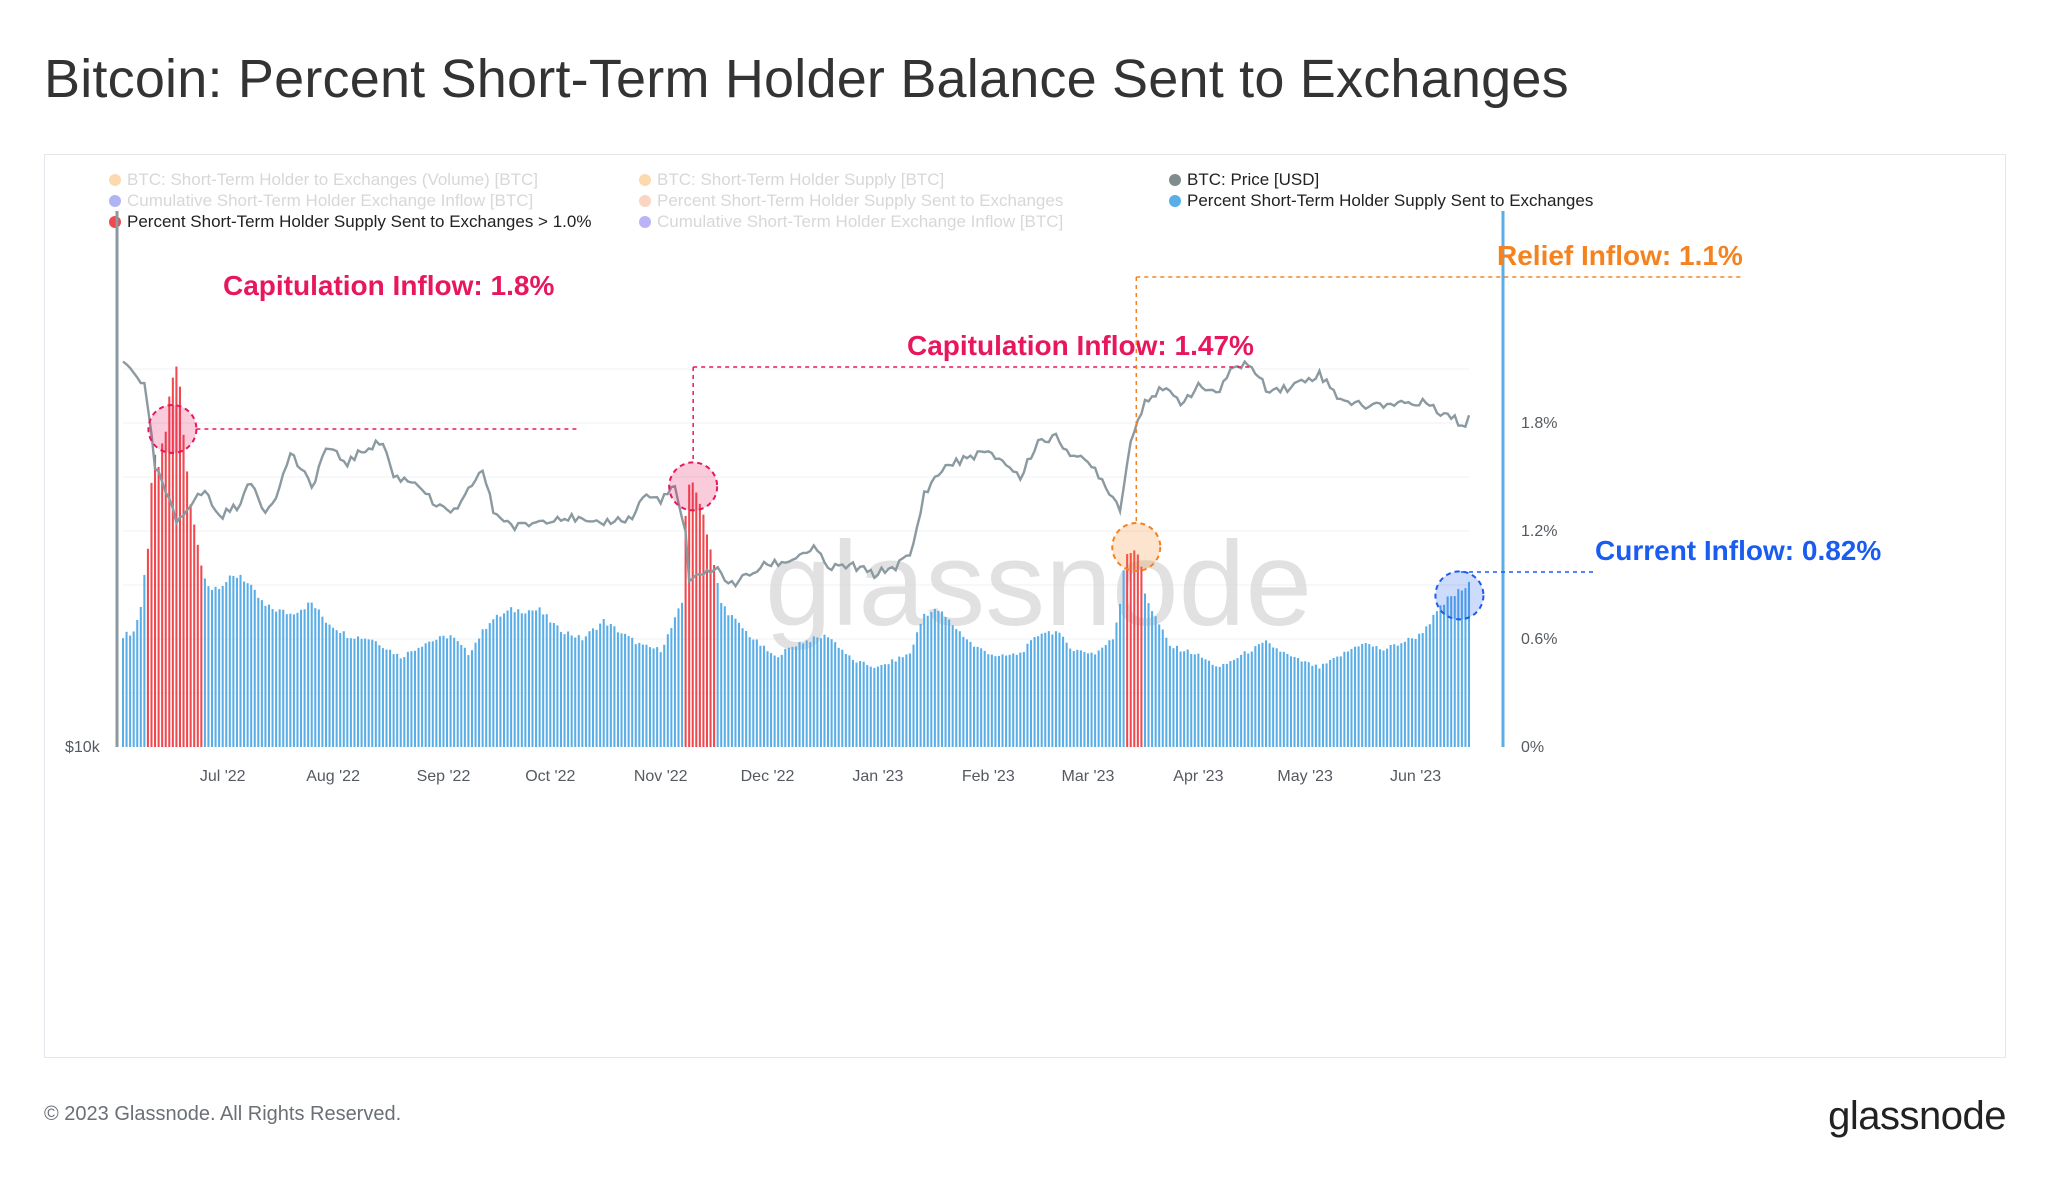 The height and width of the screenshot is (1180, 2048). What do you see at coordinates (1539, 423) in the screenshot?
I see `right-axis-tick-label: 1.8%` at bounding box center [1539, 423].